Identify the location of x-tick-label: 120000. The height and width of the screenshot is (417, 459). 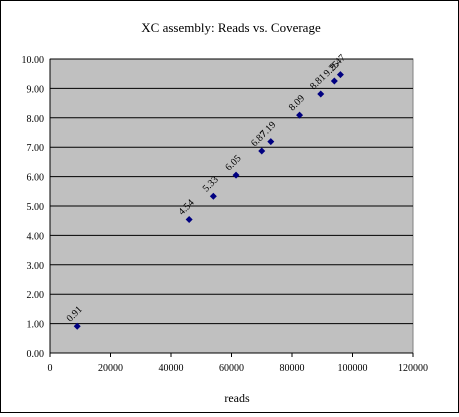
(413, 368).